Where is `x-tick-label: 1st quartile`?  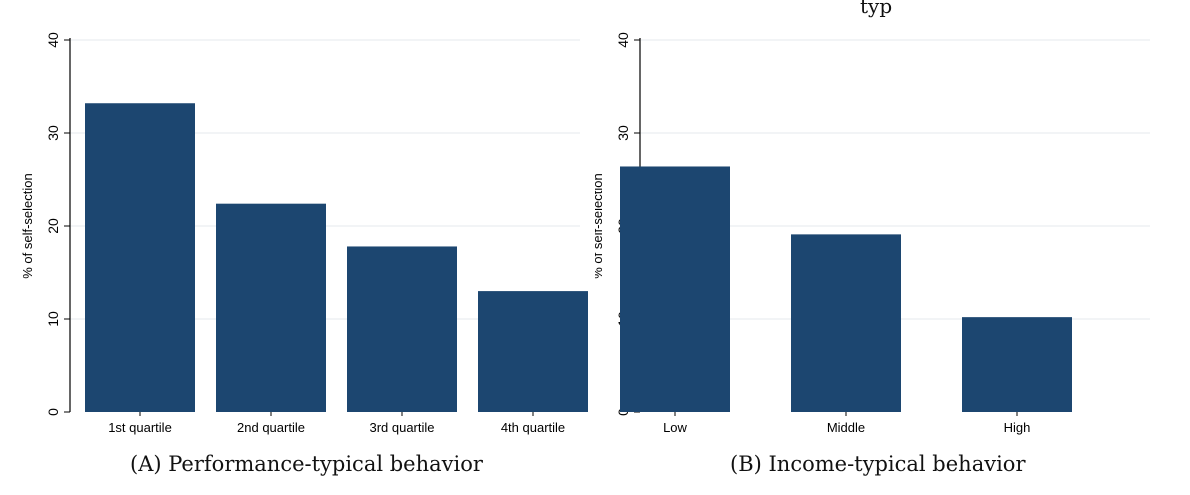 x-tick-label: 1st quartile is located at coordinates (140, 427).